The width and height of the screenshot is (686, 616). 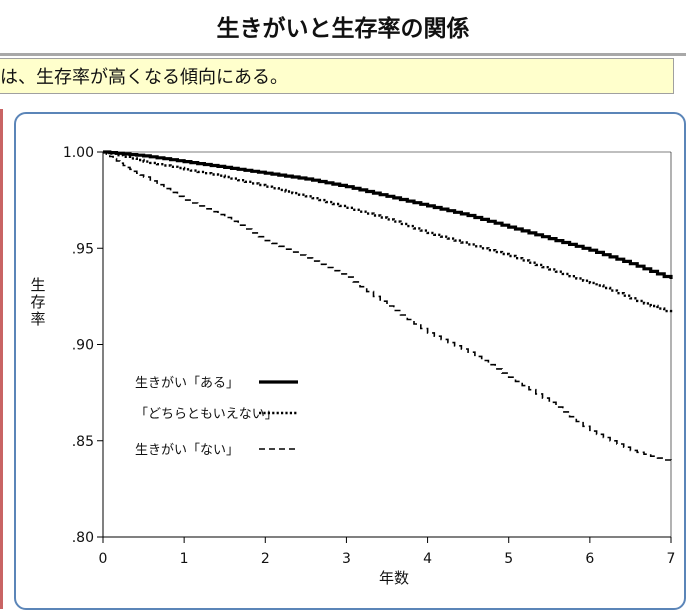 What do you see at coordinates (83, 346) in the screenshot?
I see `y-tick-label: .90` at bounding box center [83, 346].